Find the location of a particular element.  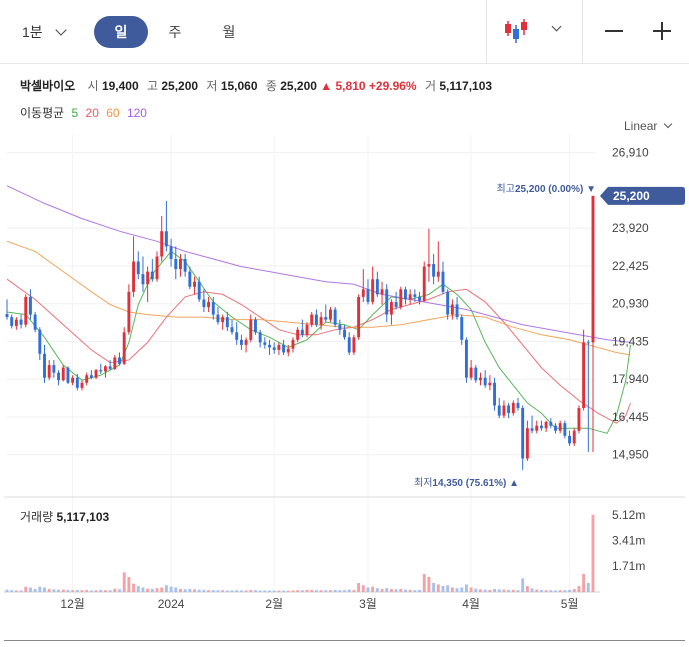

stock-name: 박셀바이오 is located at coordinates (48, 86).